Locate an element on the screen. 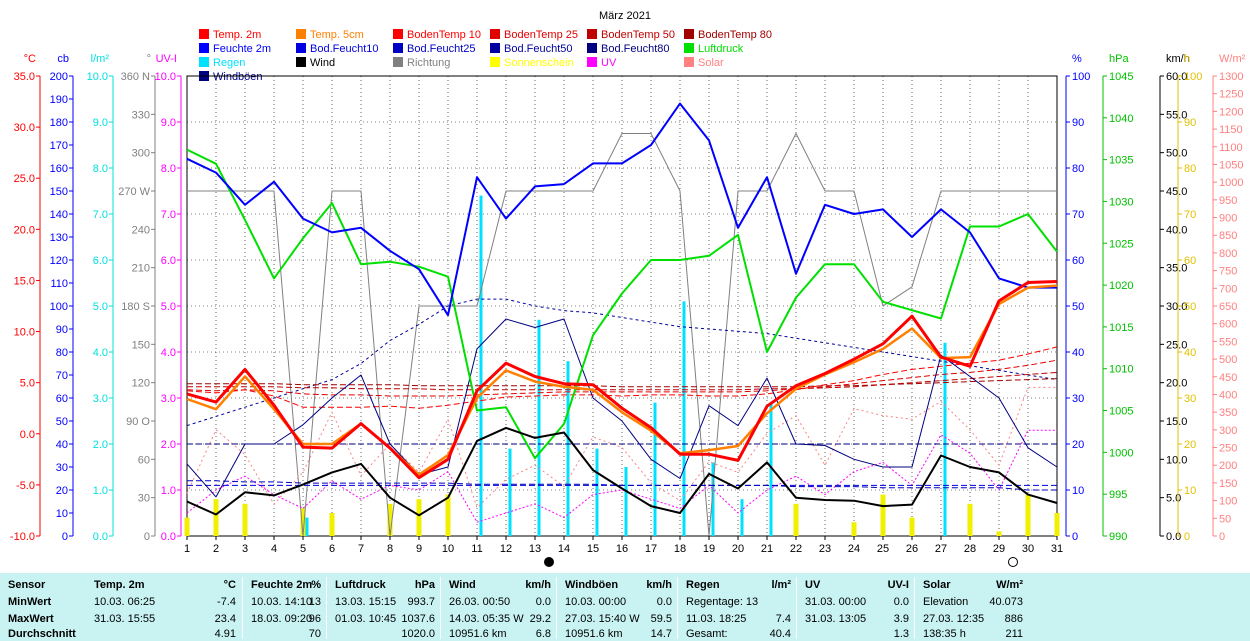 This screenshot has height=641, width=1250. stats-avg-value: 6.8 is located at coordinates (543, 634).